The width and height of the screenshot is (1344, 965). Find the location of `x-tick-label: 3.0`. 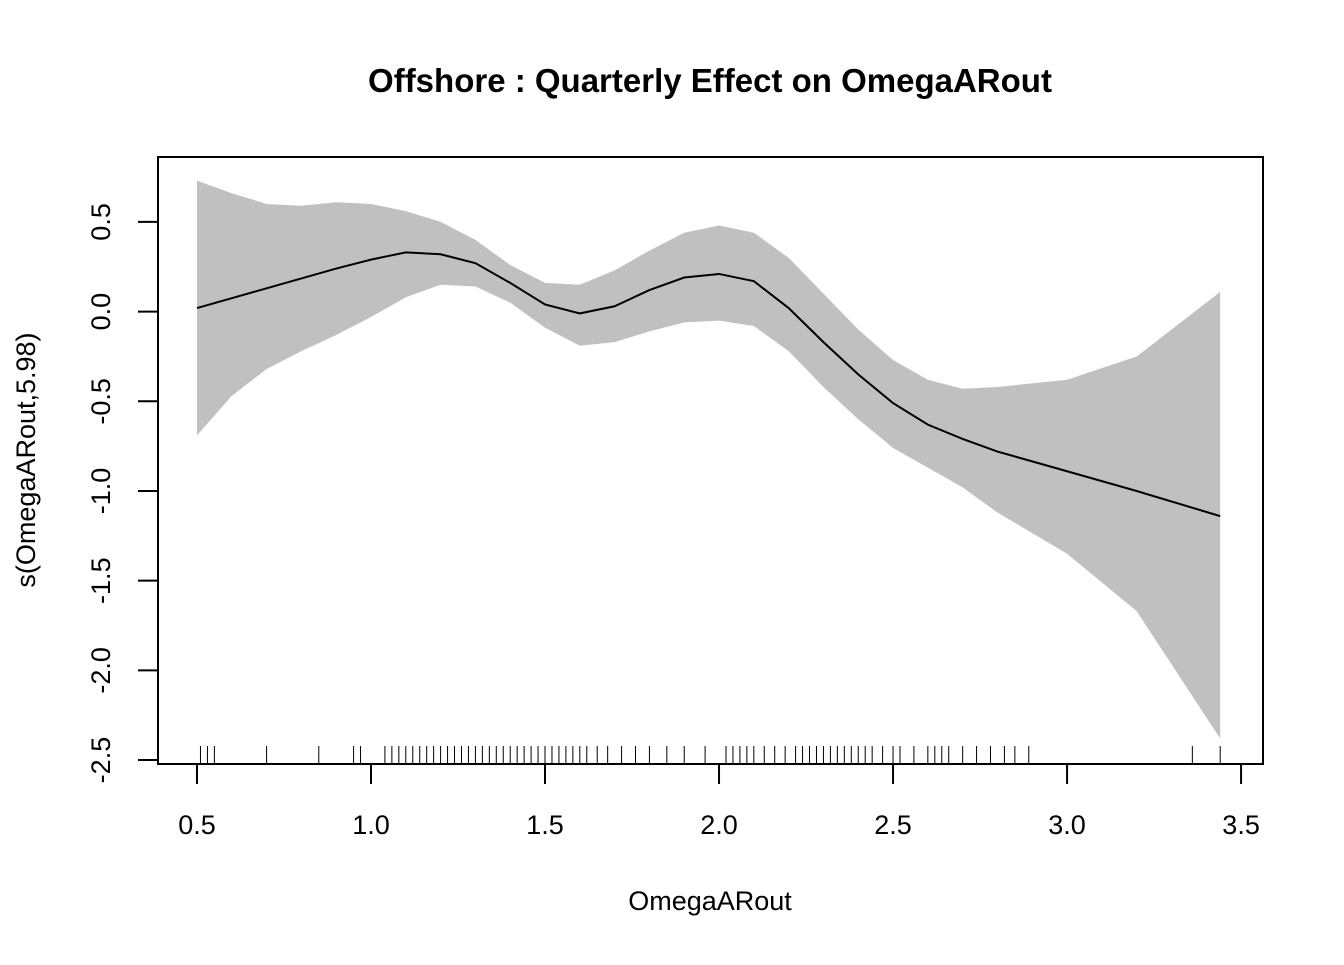

x-tick-label: 3.0 is located at coordinates (1067, 825).